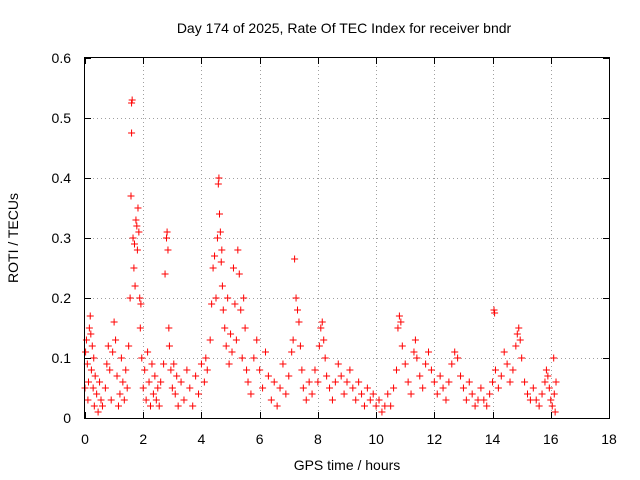 The width and height of the screenshot is (640, 480). I want to click on y-tick-label: 0.3, so click(62, 238).